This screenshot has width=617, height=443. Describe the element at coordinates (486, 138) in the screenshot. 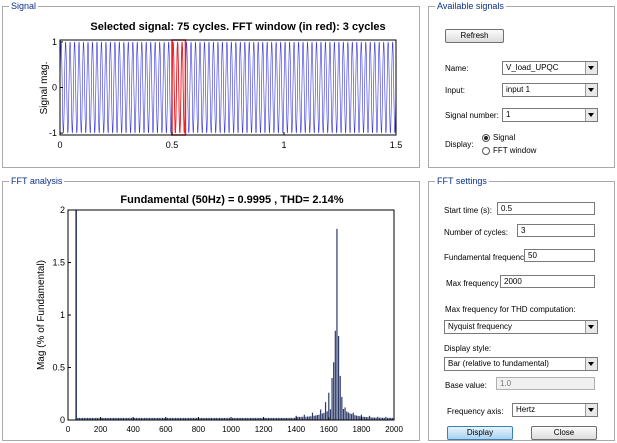

I see `display-signal-radio` at that location.